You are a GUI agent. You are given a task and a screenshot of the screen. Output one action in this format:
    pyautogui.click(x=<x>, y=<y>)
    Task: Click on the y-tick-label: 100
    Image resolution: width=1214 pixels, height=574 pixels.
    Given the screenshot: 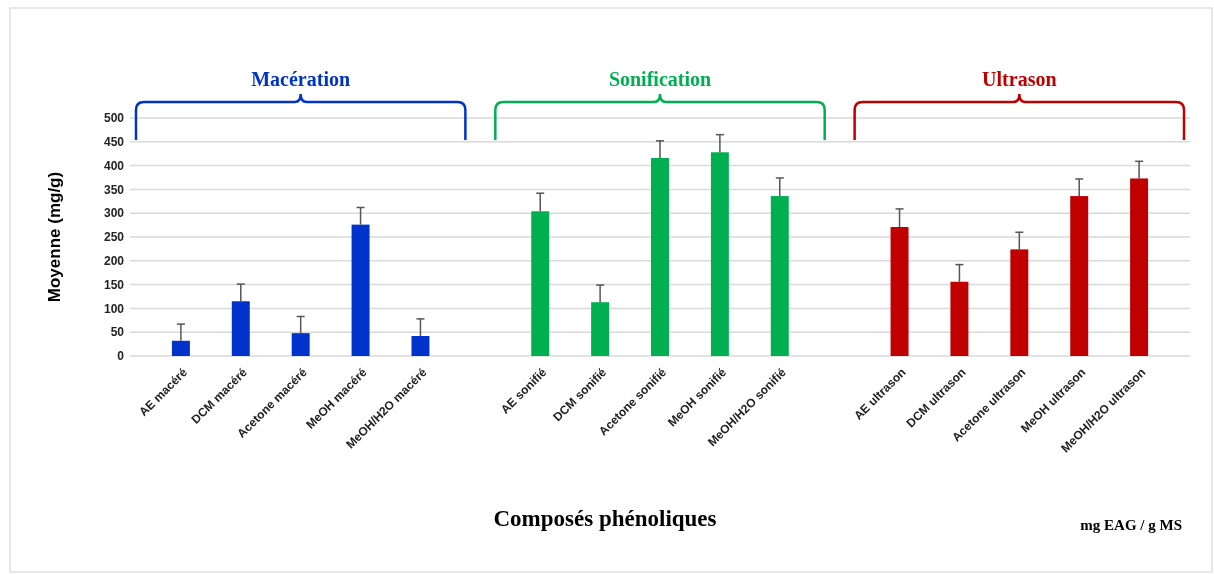 What is the action you would take?
    pyautogui.click(x=114, y=308)
    